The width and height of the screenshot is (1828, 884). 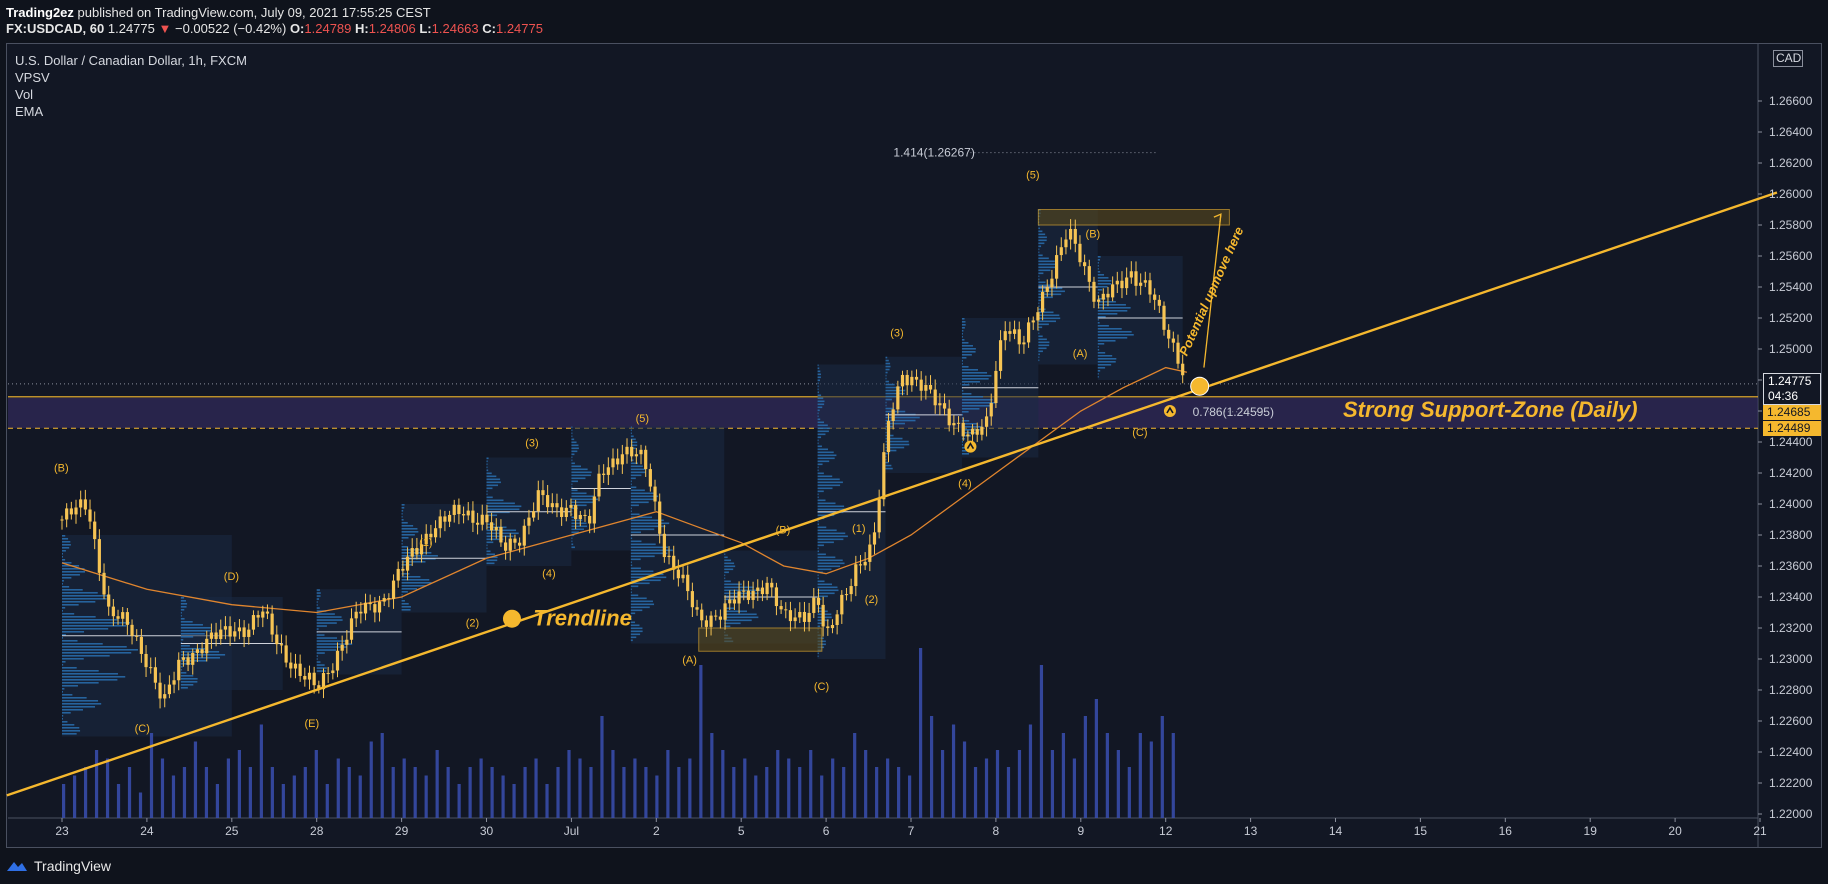 I want to click on legend-title: U.S. Dollar / Canadian Dollar, 1h, FXCM, so click(x=131, y=60).